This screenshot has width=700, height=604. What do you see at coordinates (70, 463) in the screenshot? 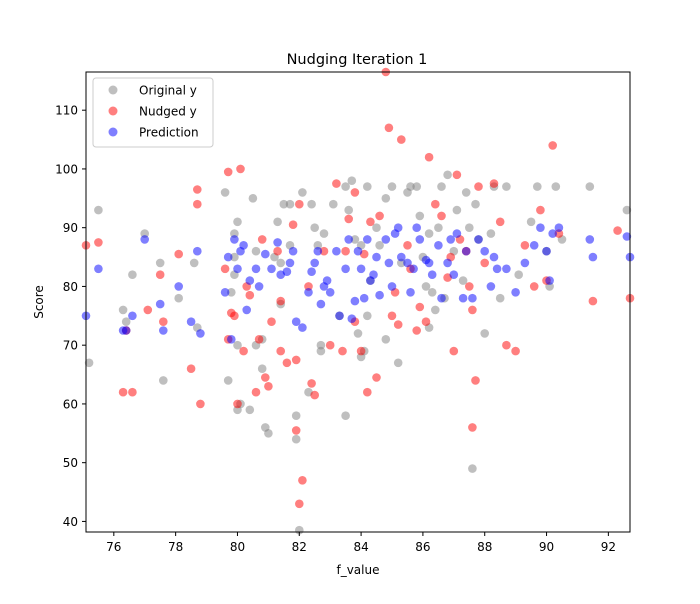
I see `y-tick-label: 50` at bounding box center [70, 463].